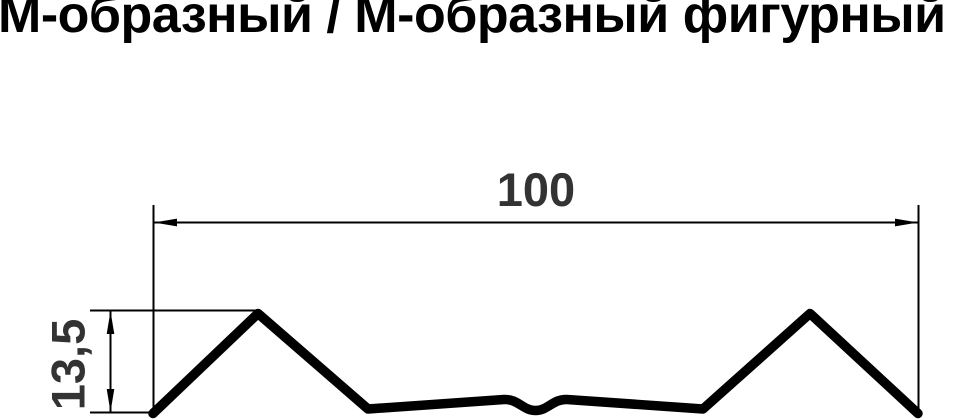 The width and height of the screenshot is (978, 420). I want to click on height-dimension-label: 13,5, so click(68, 364).